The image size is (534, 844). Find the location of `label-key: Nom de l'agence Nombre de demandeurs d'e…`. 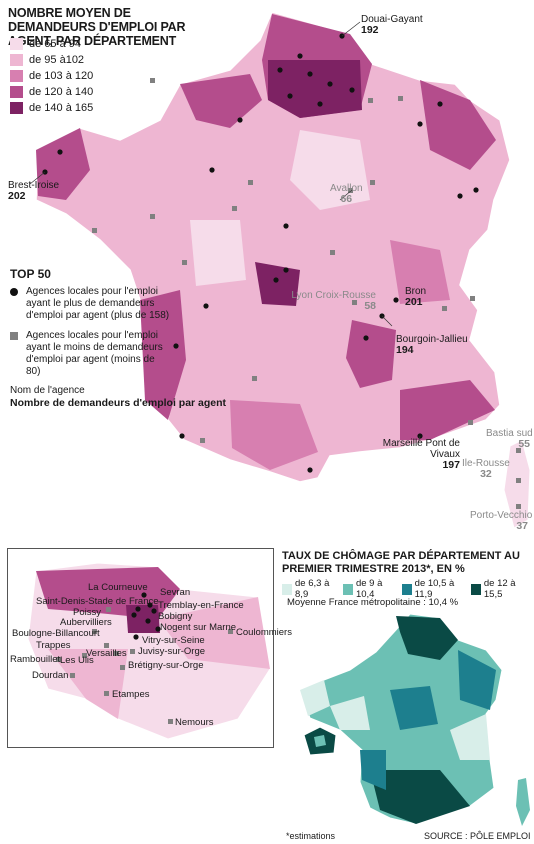

label-key: Nom de l'agence Nombre de demandeurs d'e… is located at coordinates (118, 397).